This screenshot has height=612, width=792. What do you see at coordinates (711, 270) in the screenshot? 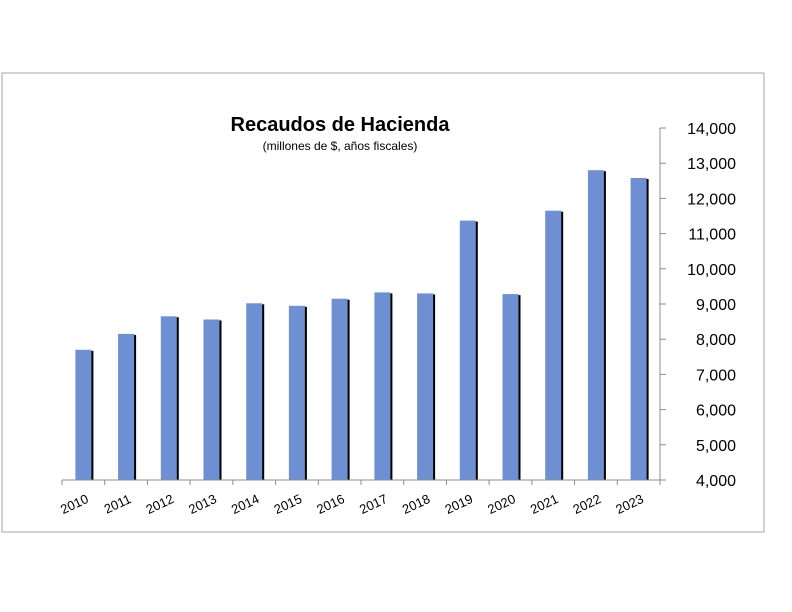
I see `y-tick-label: 10,000` at bounding box center [711, 270].